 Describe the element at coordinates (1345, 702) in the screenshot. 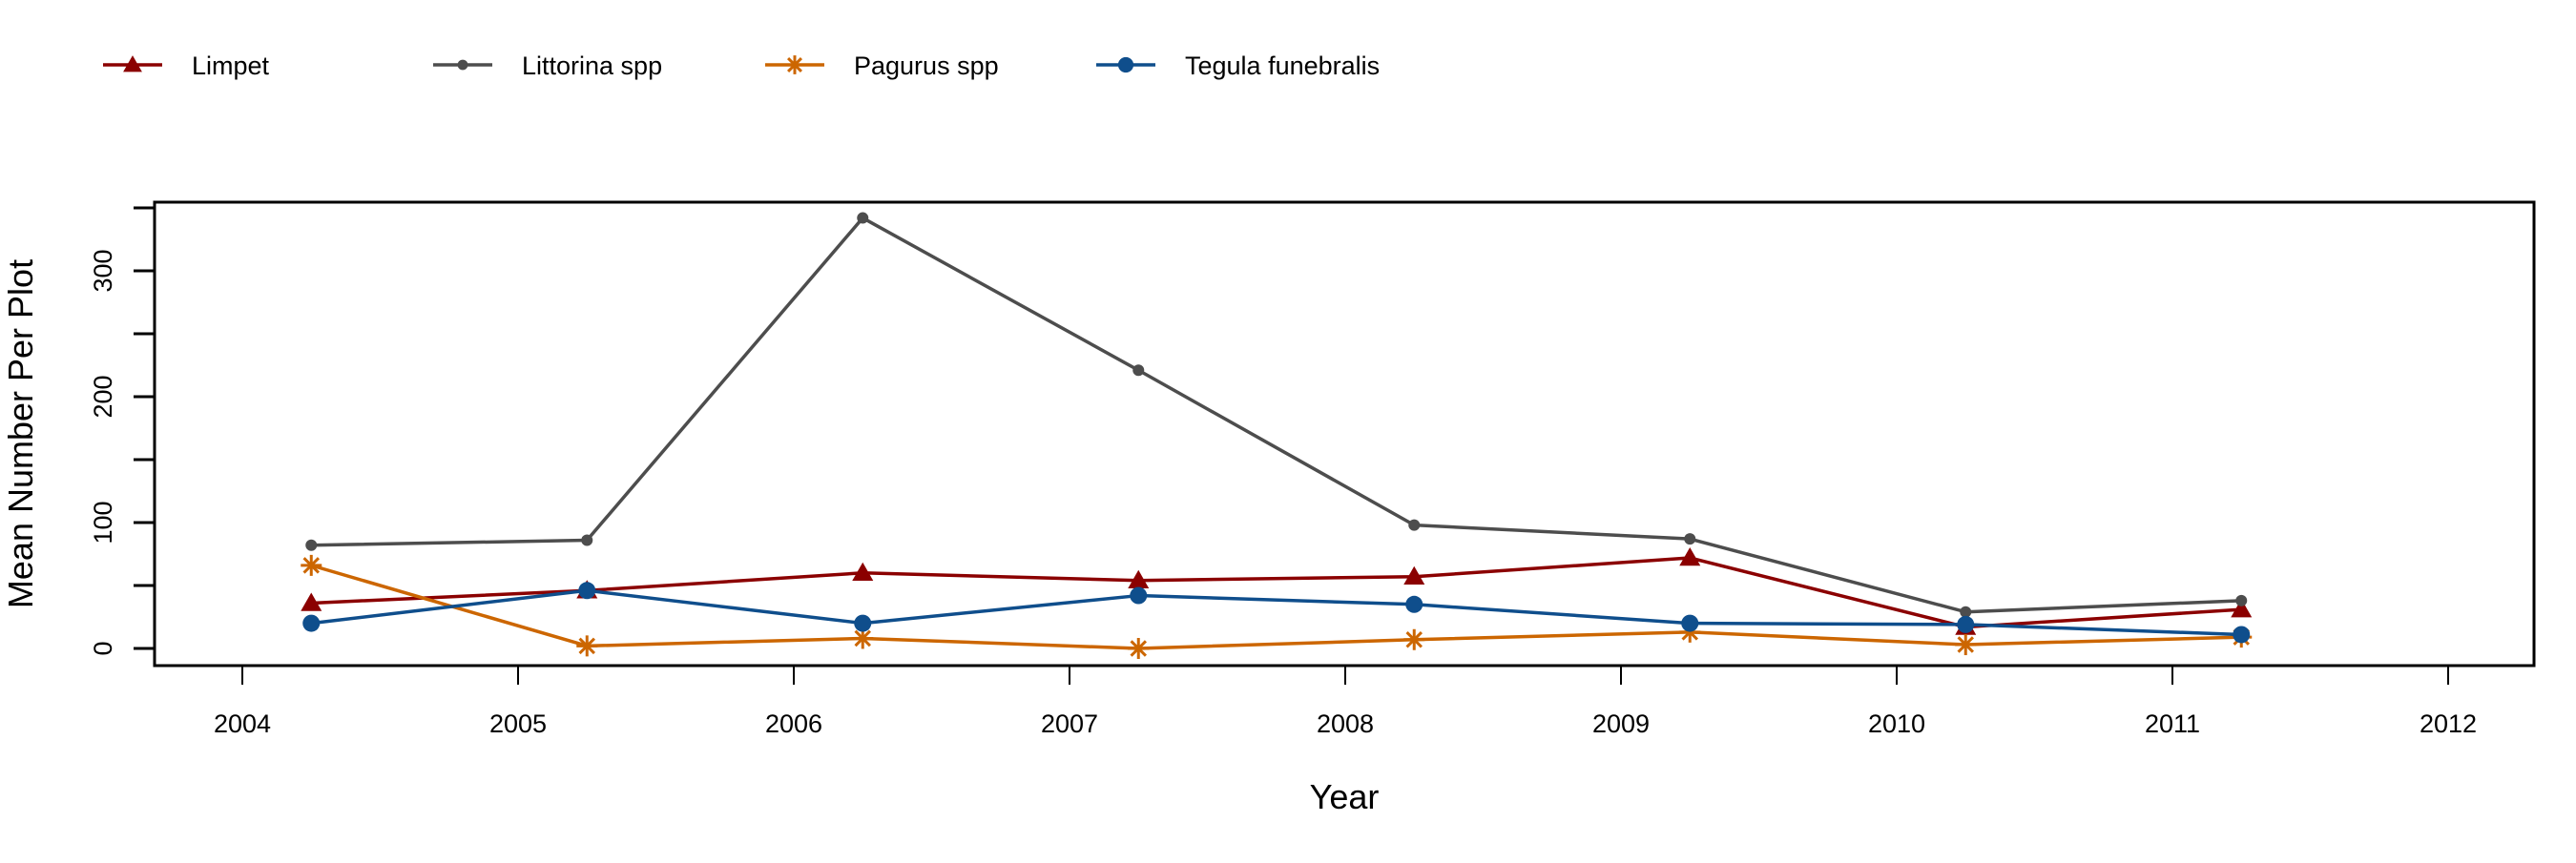

I see `x-axis: 2004 2005 2006 2007 2008 2009 2010 2011 2012` at that location.